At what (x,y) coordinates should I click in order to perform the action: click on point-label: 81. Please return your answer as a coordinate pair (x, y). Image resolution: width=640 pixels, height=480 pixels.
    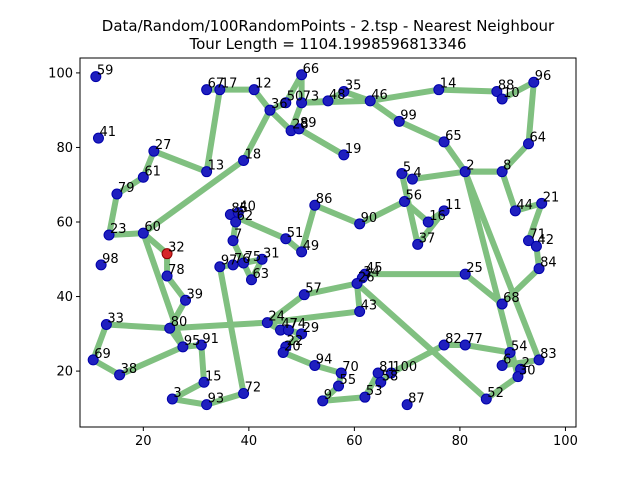
    Looking at the image, I should click on (387, 367).